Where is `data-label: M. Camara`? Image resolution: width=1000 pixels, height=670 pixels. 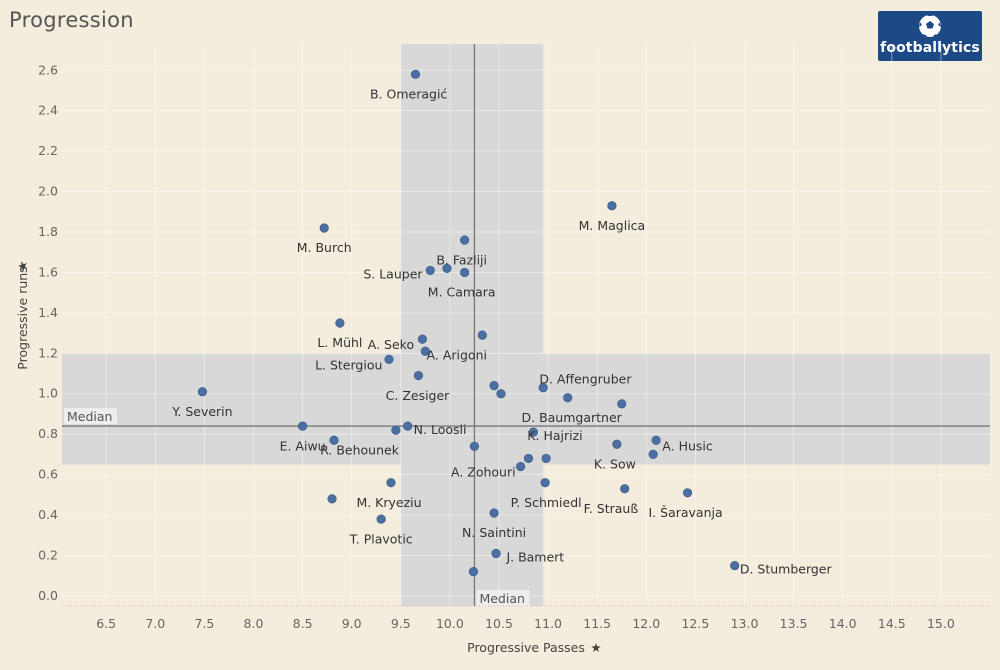
data-label: M. Camara is located at coordinates (462, 292).